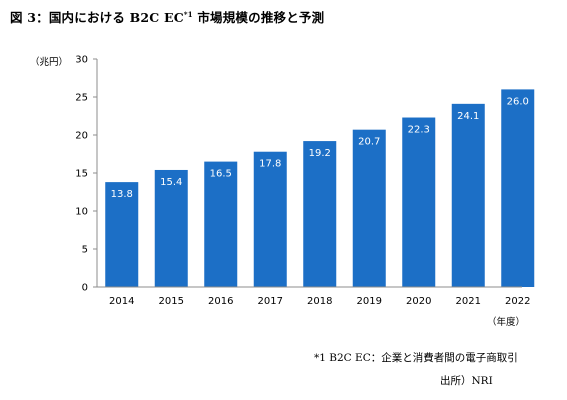  I want to click on y-tick-label: 10, so click(81, 212).